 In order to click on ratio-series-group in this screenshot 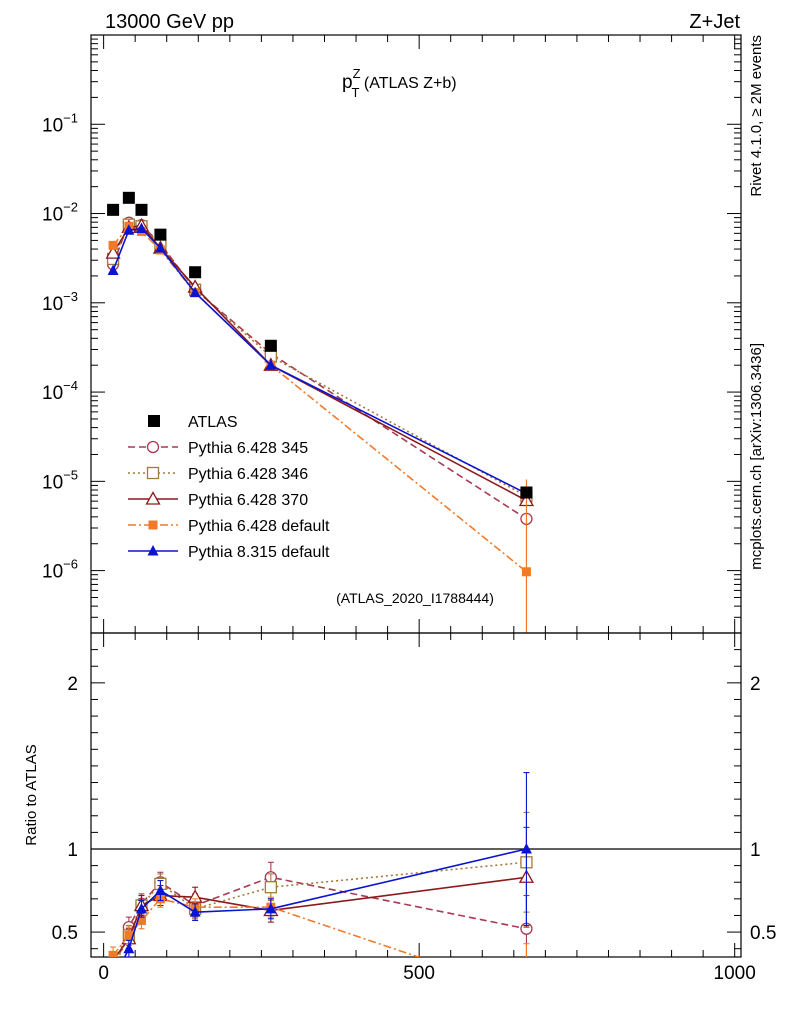, I will do `click(321, 885)`.